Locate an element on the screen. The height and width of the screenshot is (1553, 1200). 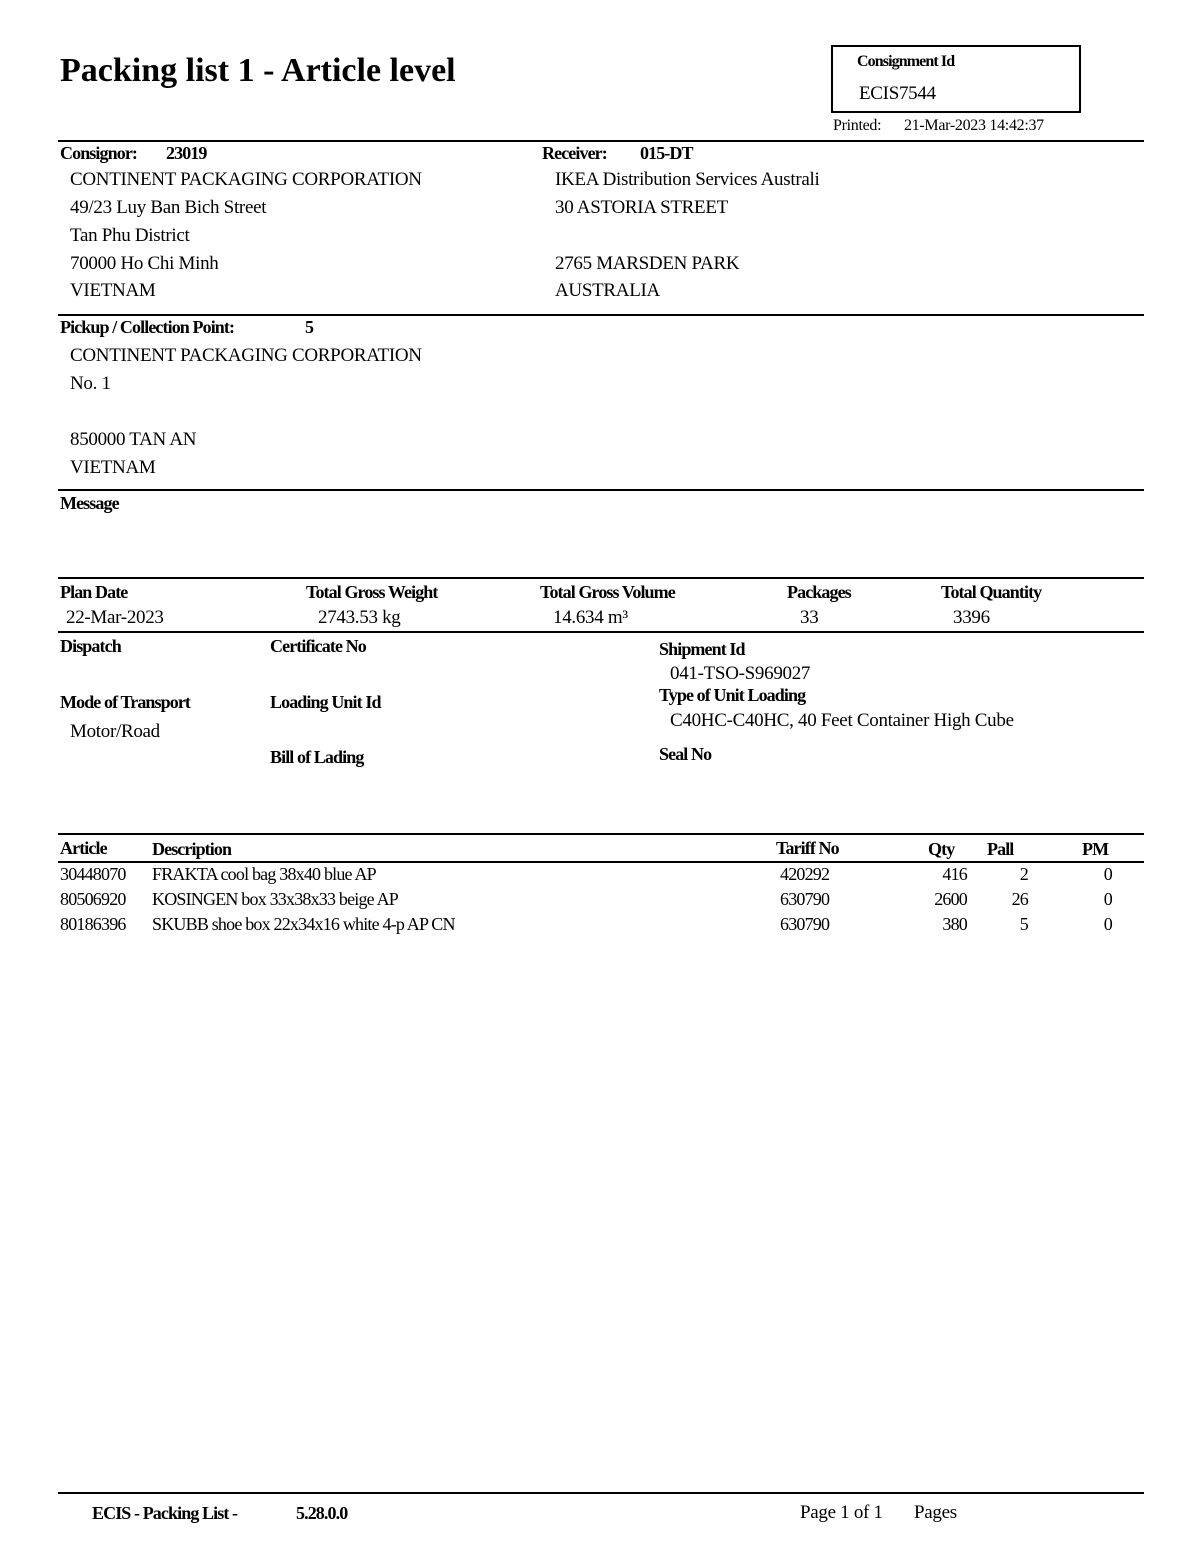
footer-pages-label: Pages is located at coordinates (935, 1512).